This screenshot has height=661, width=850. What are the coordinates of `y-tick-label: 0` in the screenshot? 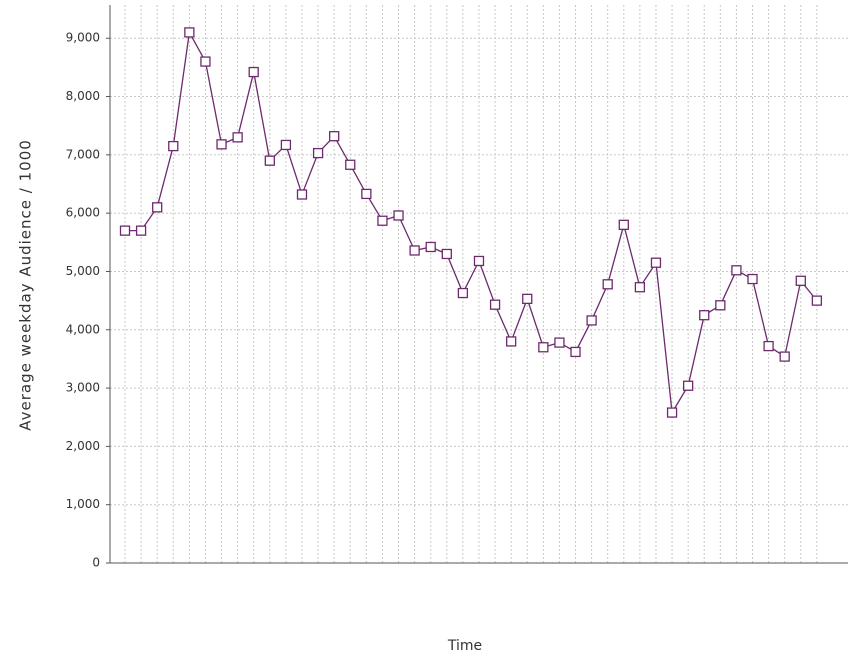 It's located at (96, 563).